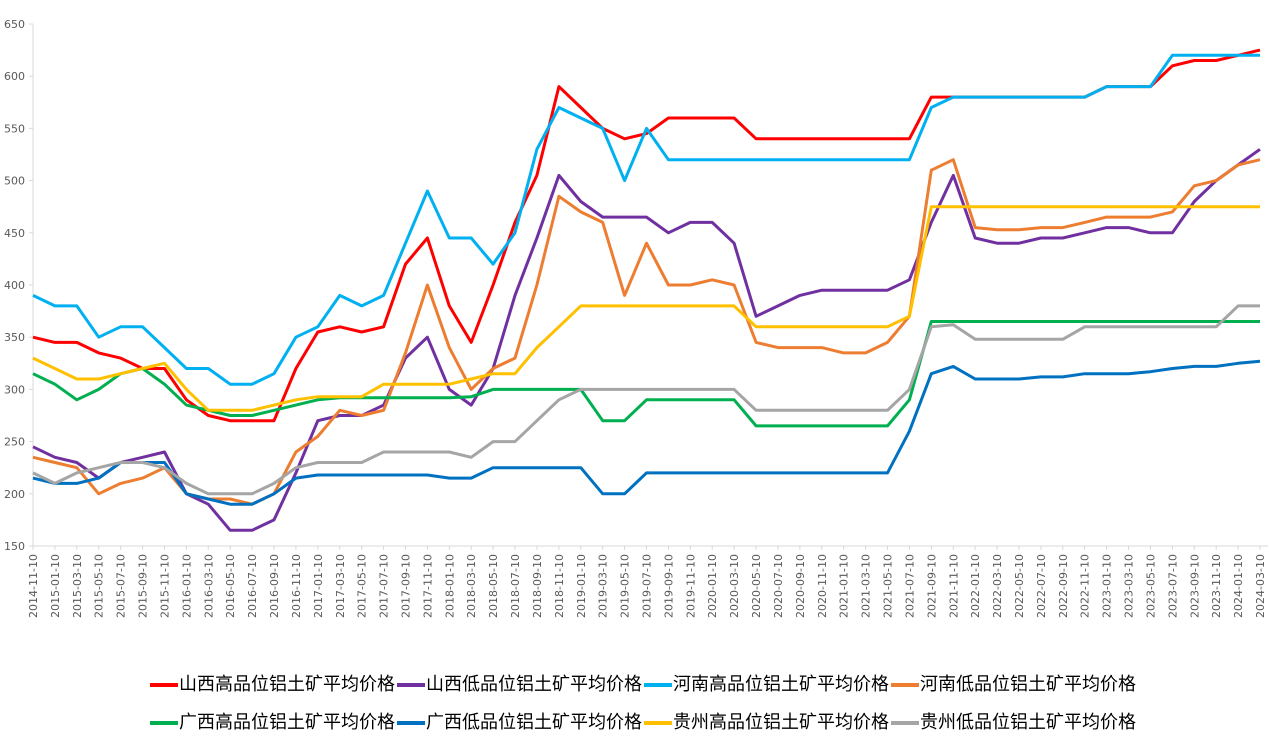 This screenshot has width=1269, height=739. Describe the element at coordinates (186, 586) in the screenshot. I see `x-tick-label: 2016-01-10` at that location.